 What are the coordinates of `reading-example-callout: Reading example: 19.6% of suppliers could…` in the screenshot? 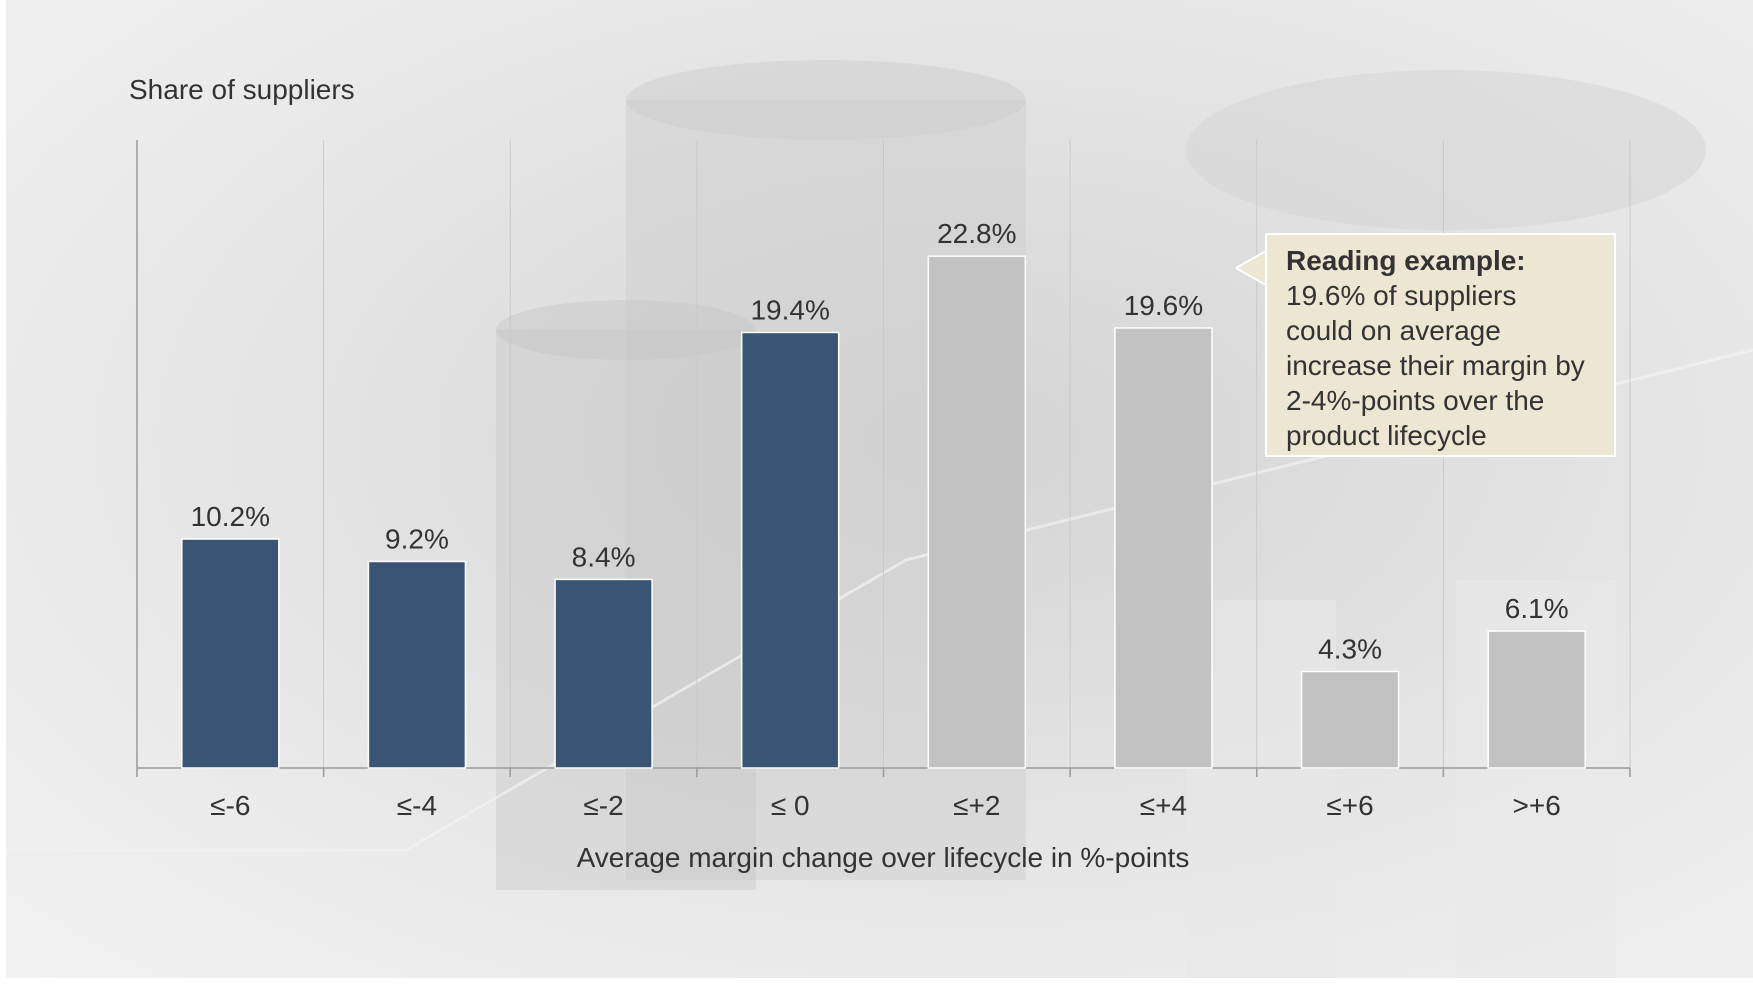 It's located at (1440, 345).